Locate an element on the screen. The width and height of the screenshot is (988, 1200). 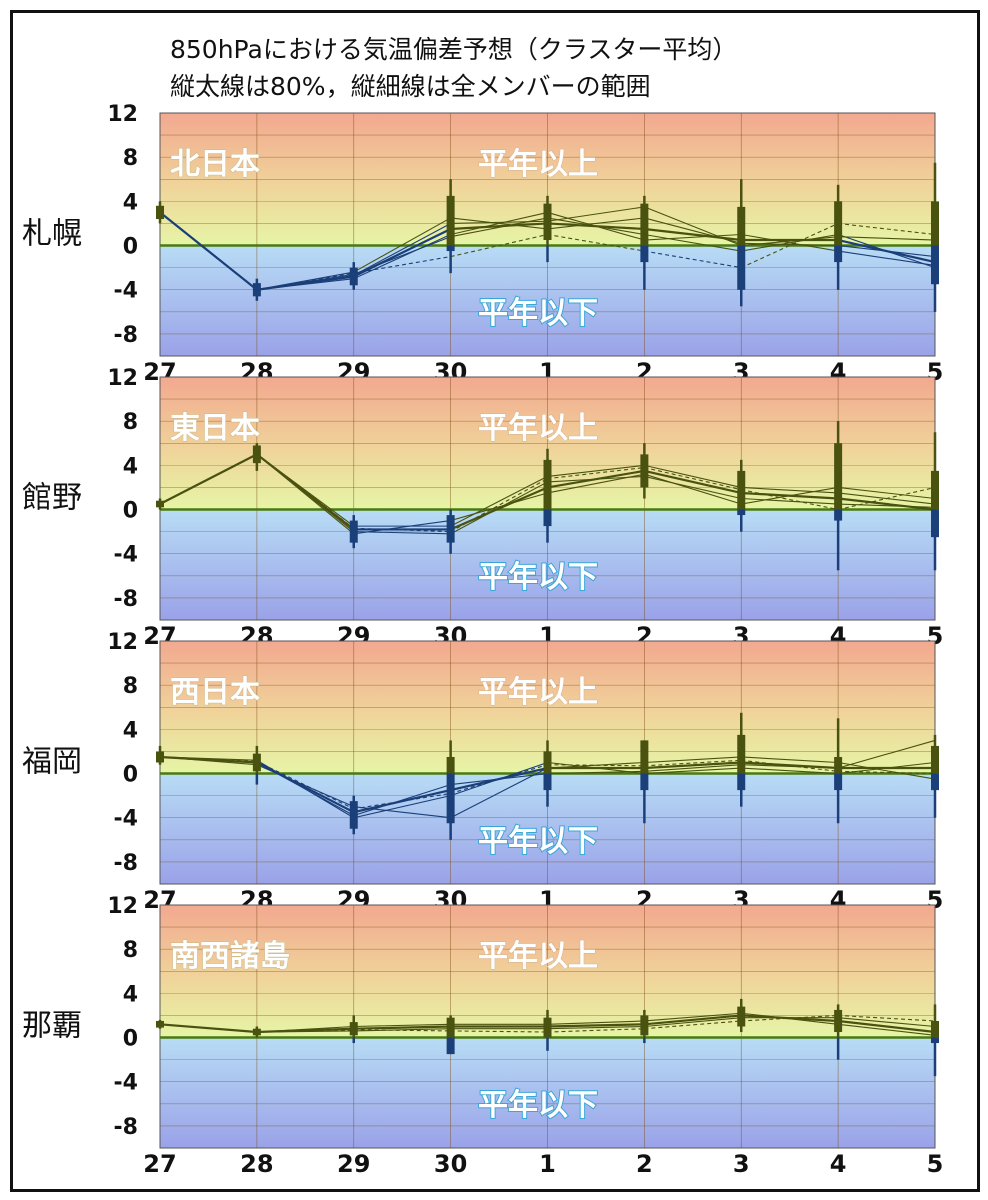
x-tick-label: 1 is located at coordinates (547, 1164).